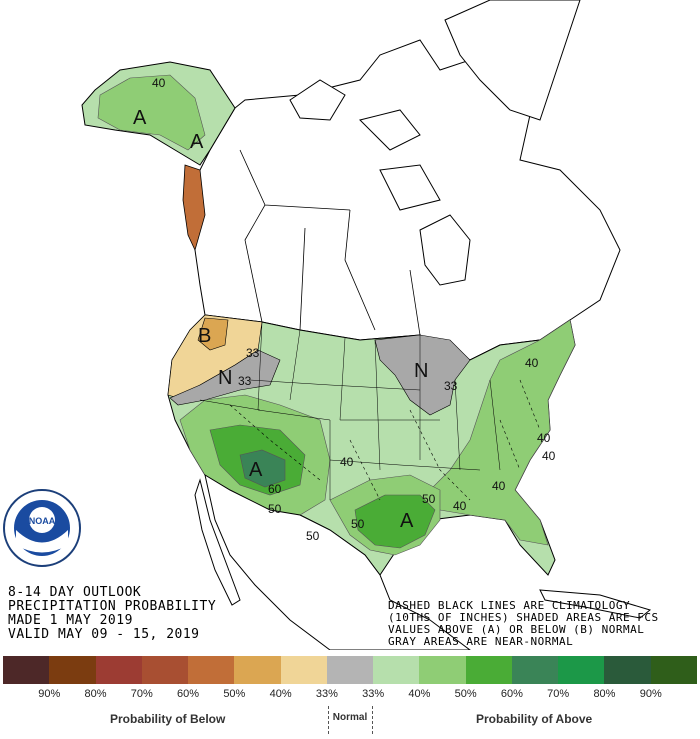 The height and width of the screenshot is (739, 700). I want to click on outlook-subtitle: PRECIPITATION PROBABILITY, so click(112, 606).